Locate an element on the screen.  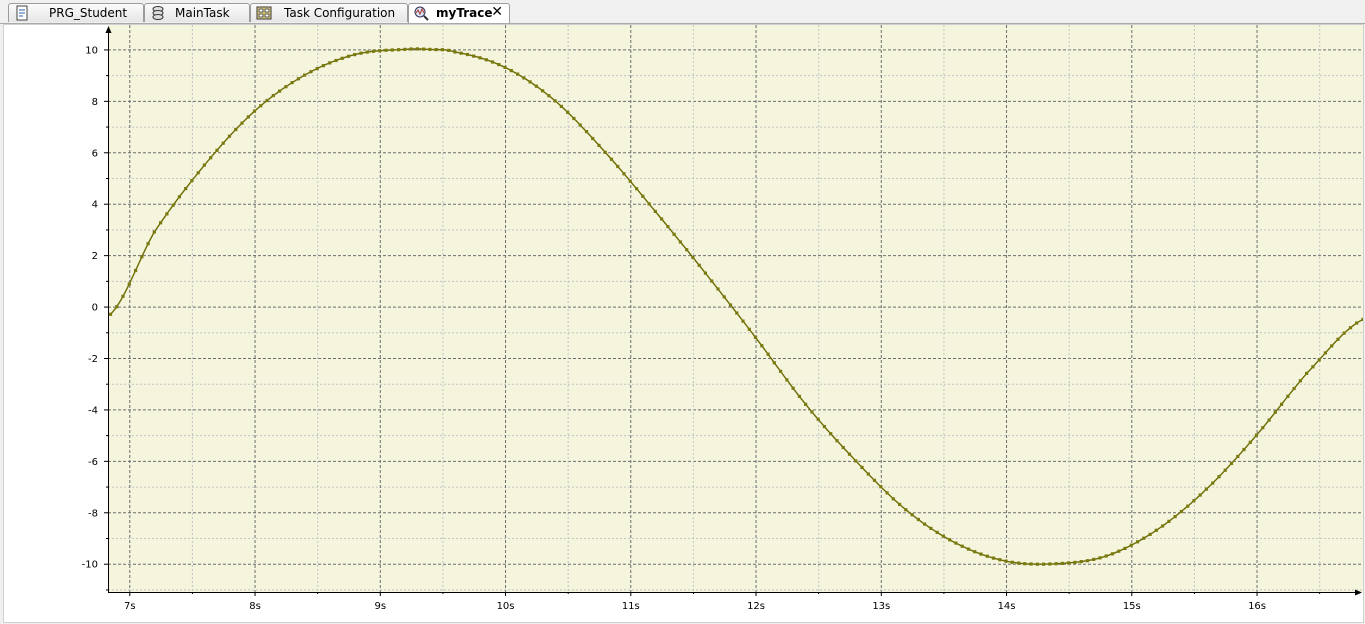
y-tick-label: 0 is located at coordinates (95, 308).